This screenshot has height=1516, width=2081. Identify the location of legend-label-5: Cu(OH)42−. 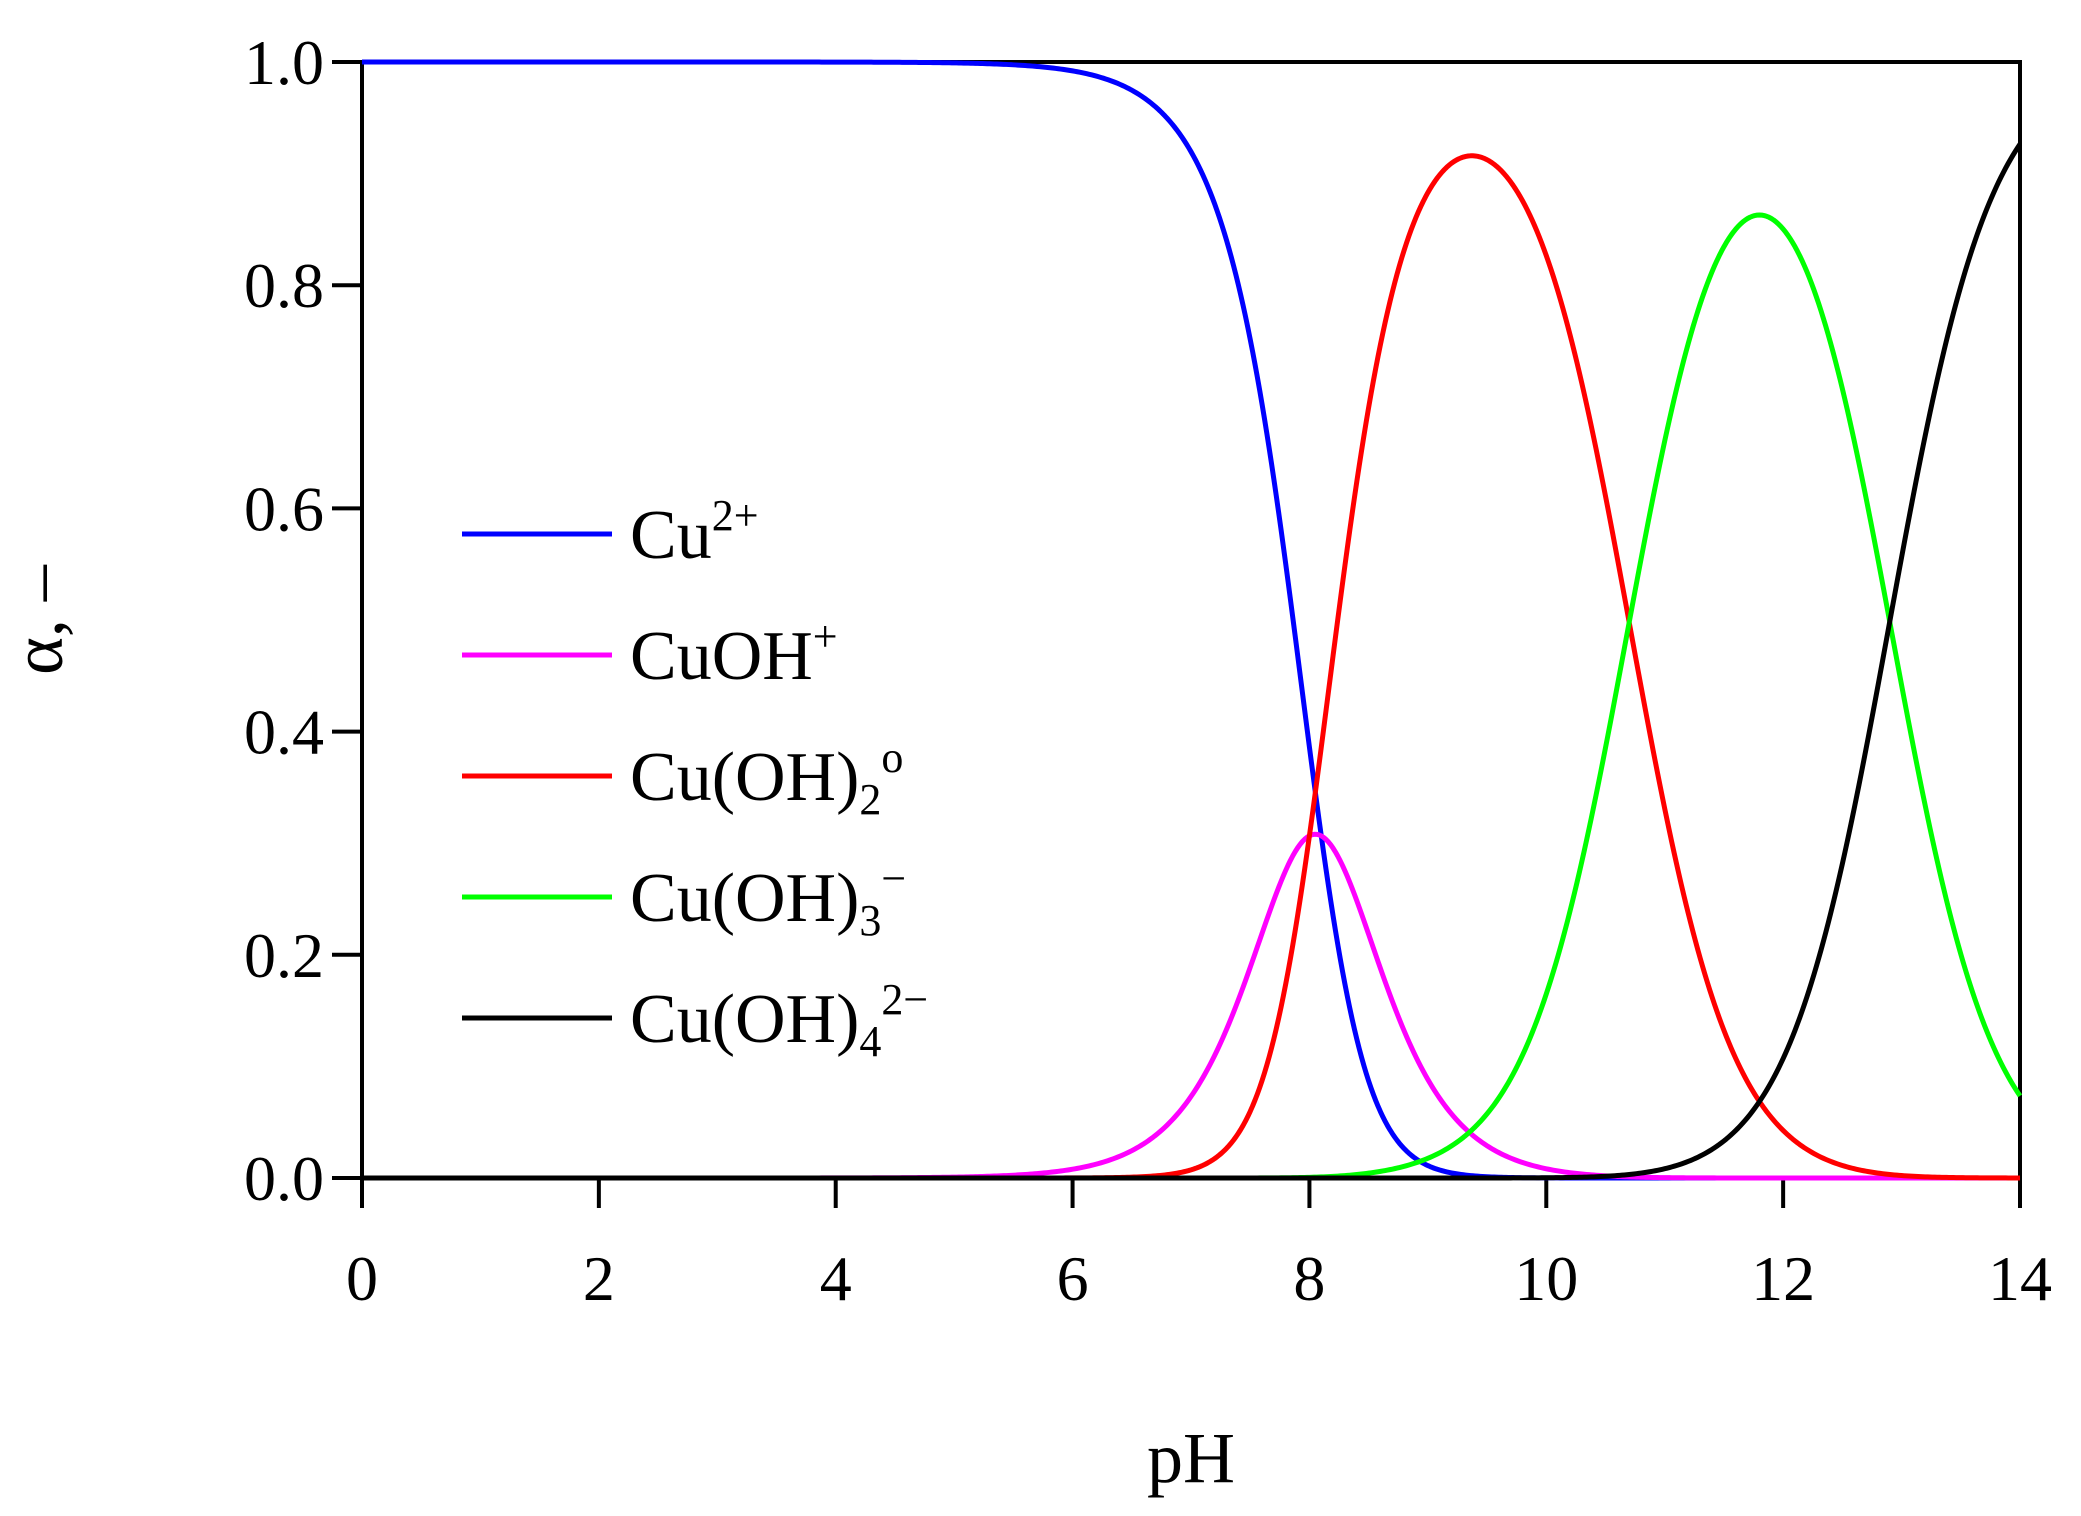
(779, 1020).